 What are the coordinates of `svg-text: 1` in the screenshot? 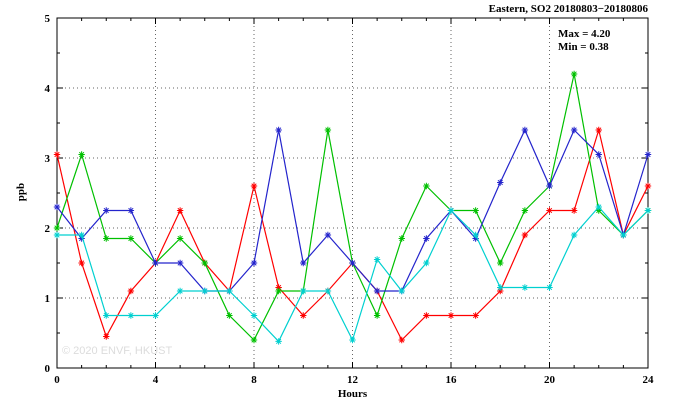 It's located at (48, 299).